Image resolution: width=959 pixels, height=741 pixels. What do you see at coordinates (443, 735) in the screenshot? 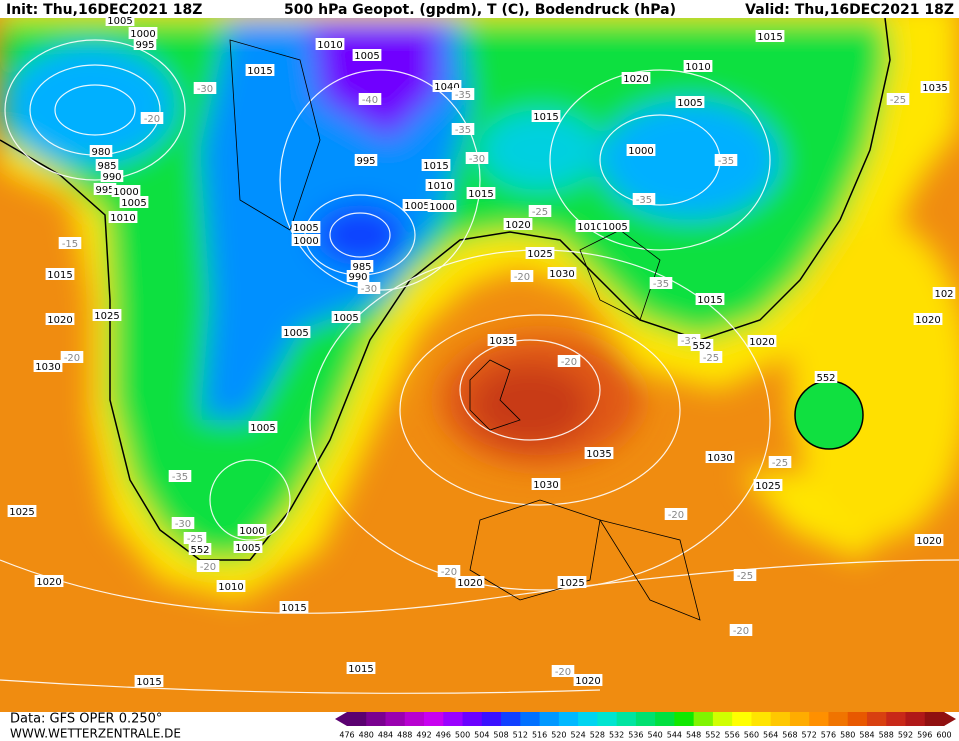
I see `colorbar-tick-label: 496` at bounding box center [443, 735].